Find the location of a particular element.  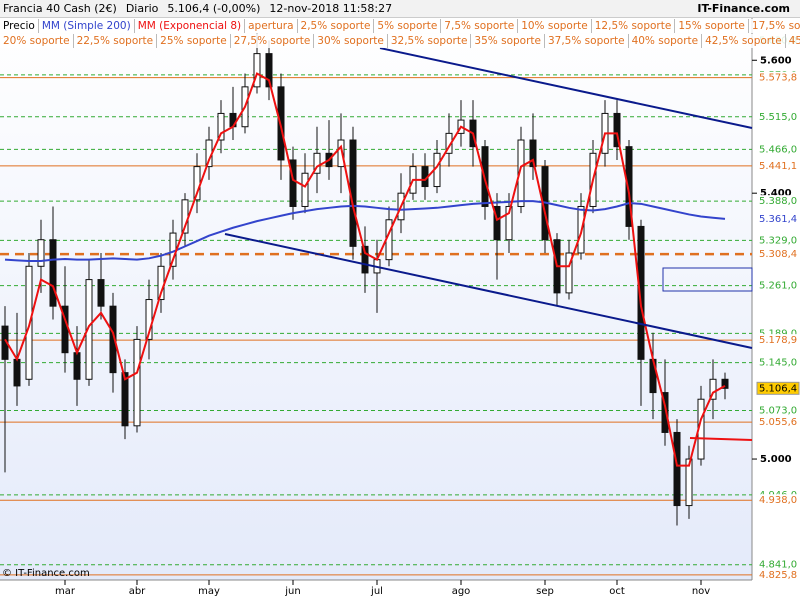

level-label: 5.261,0 is located at coordinates (778, 286).